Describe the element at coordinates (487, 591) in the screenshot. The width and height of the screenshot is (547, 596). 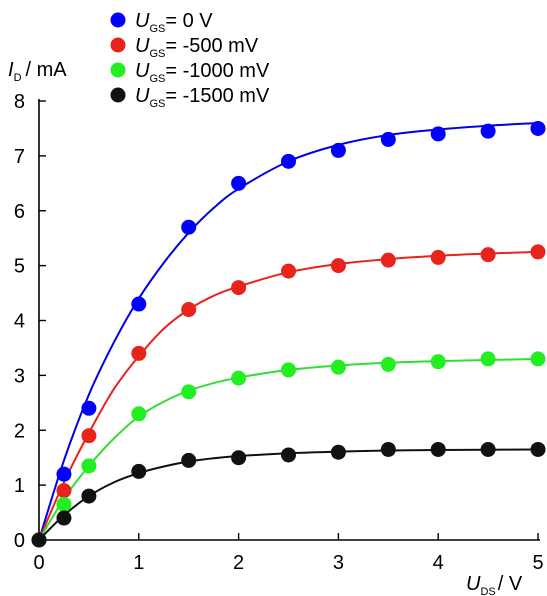
I see `x-axis-subscript: DS` at that location.